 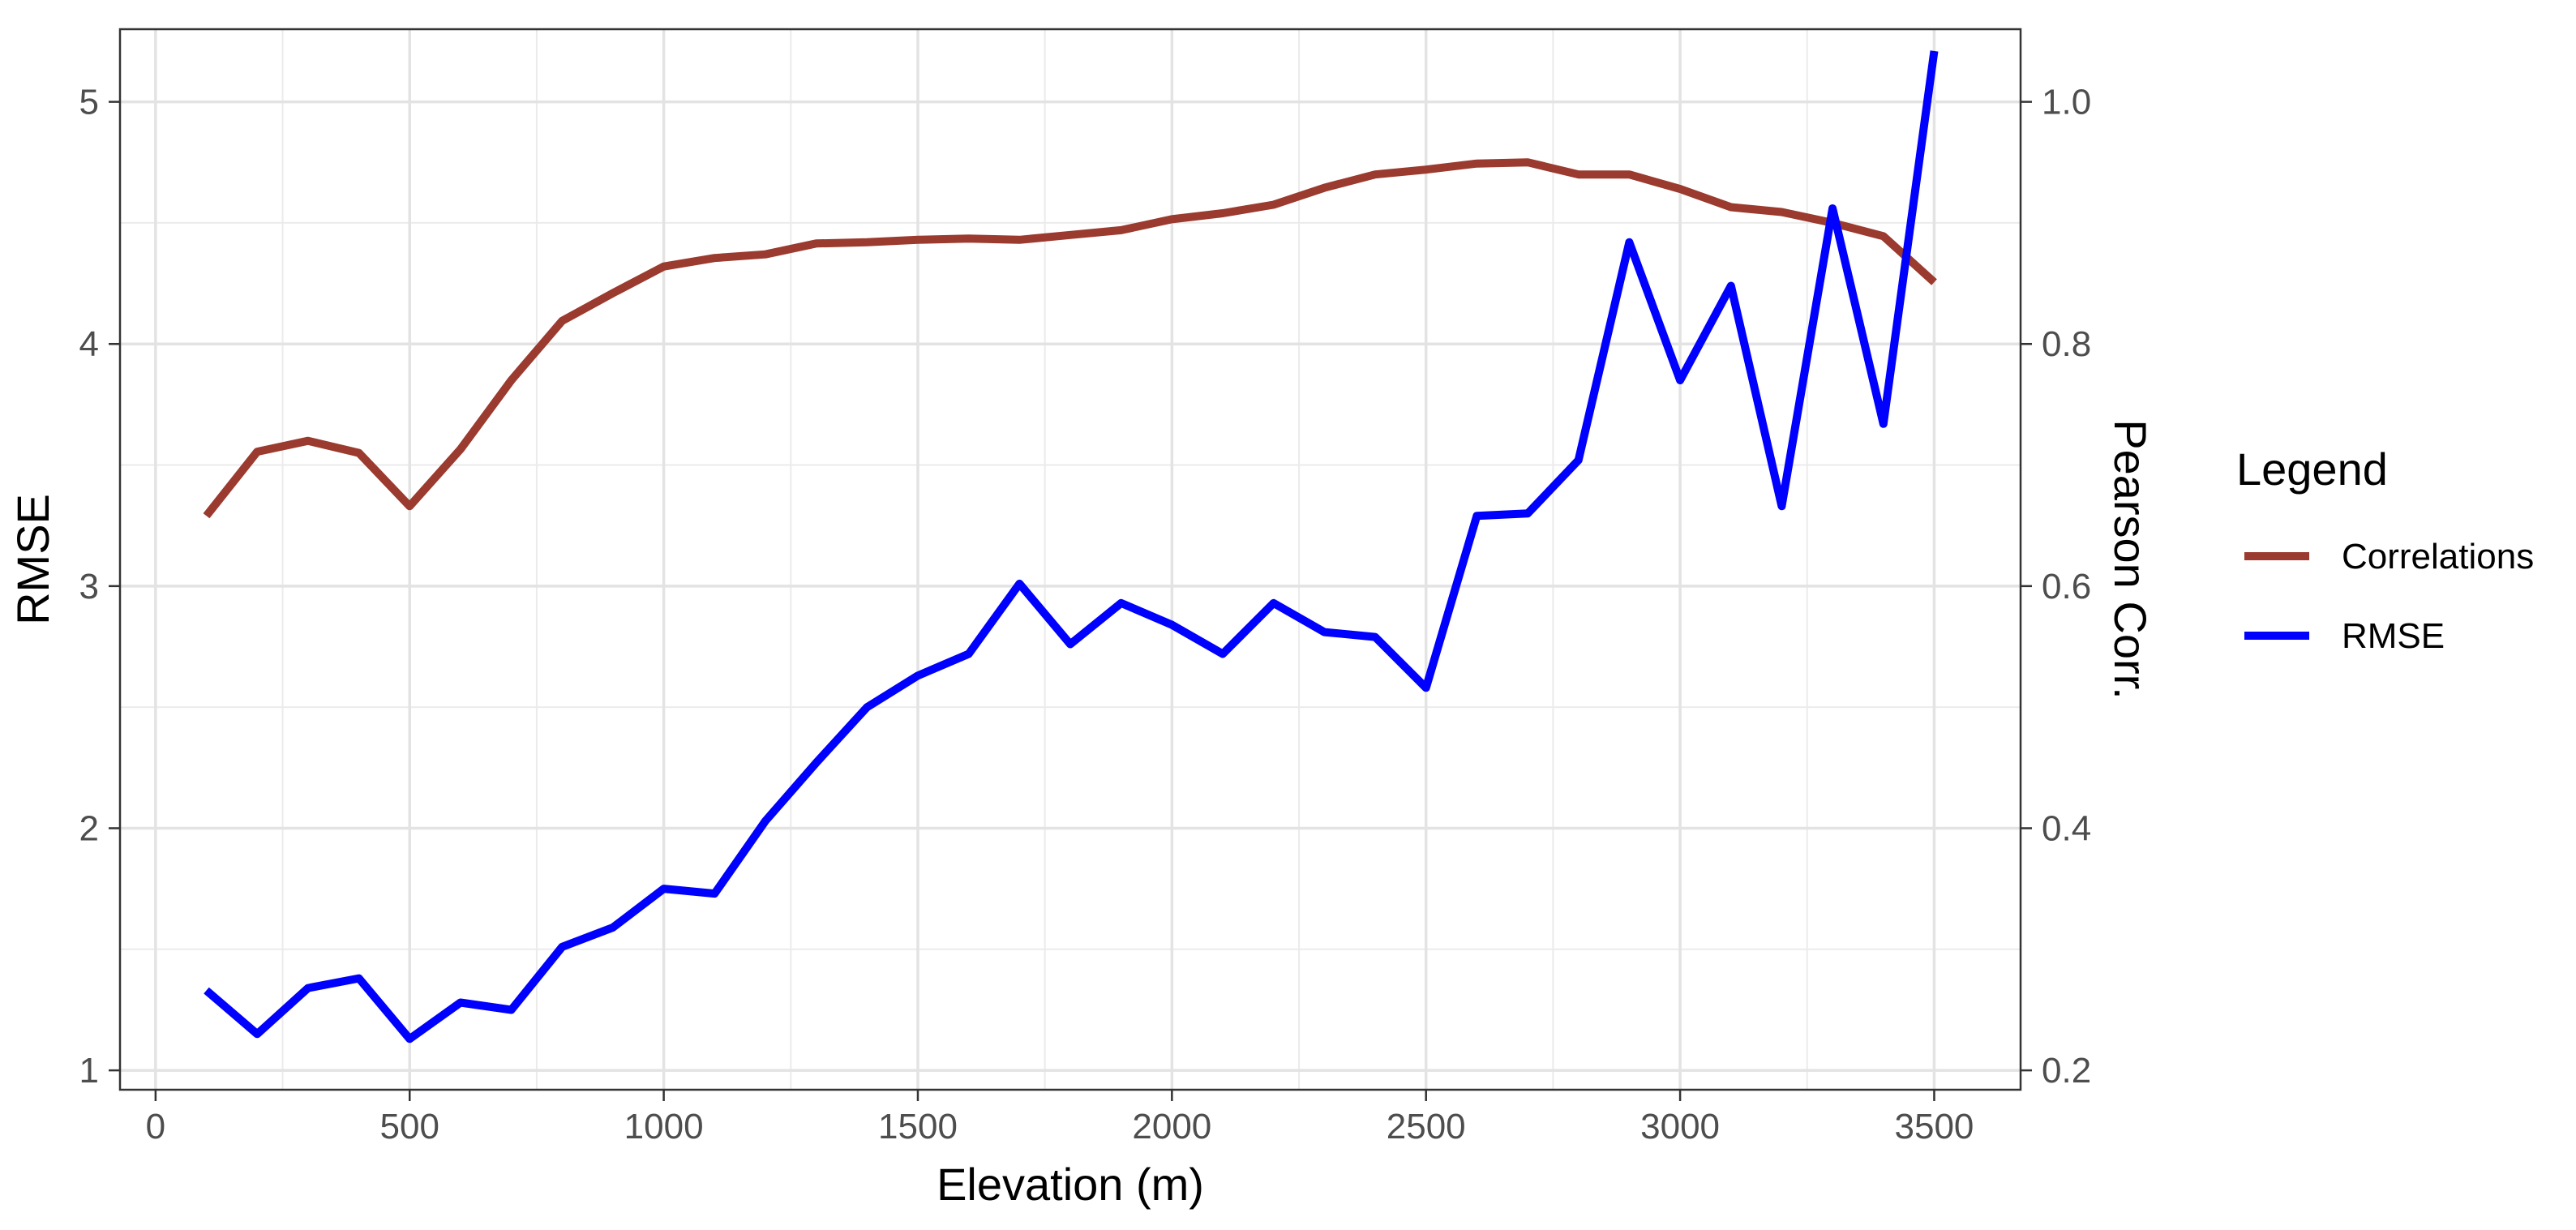 I want to click on x-axis: 0 500 1000 1500 2000 2500 3000 3500, so click(x=1060, y=1118).